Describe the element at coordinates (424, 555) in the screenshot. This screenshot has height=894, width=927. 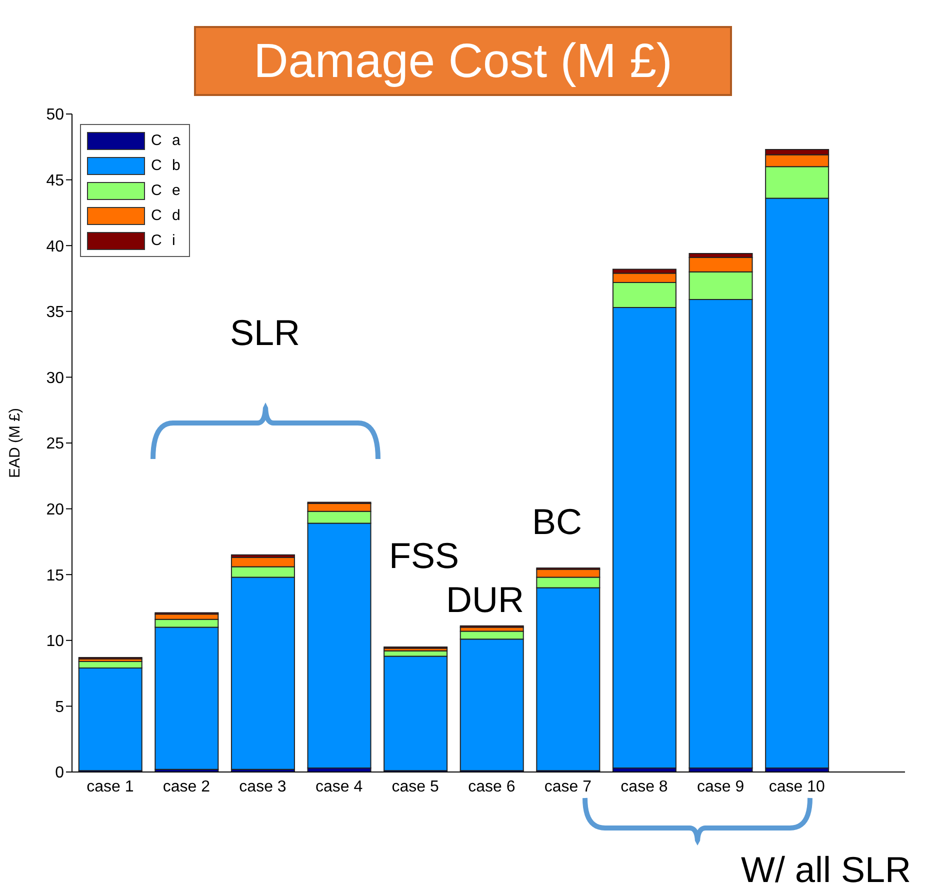
I see `annotation: FSS` at that location.